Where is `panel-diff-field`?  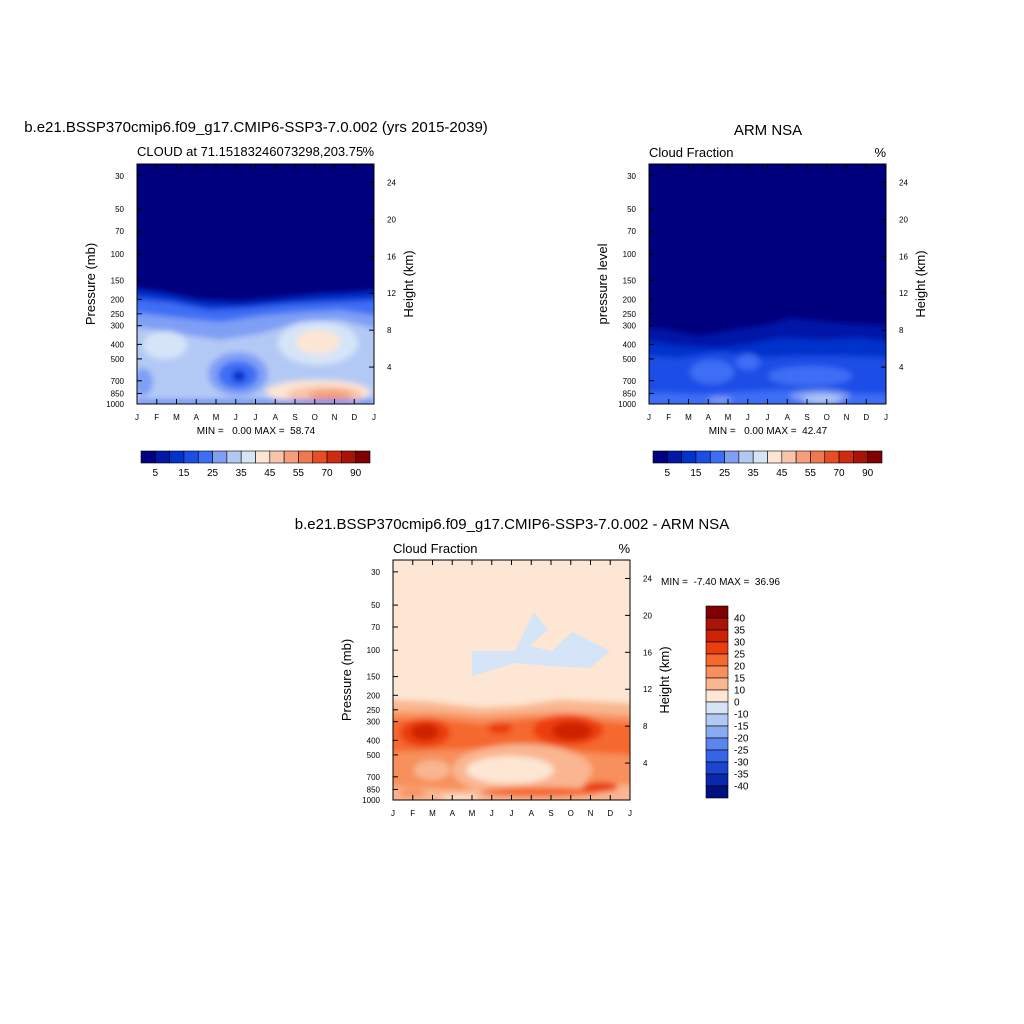 panel-diff-field is located at coordinates (511, 680).